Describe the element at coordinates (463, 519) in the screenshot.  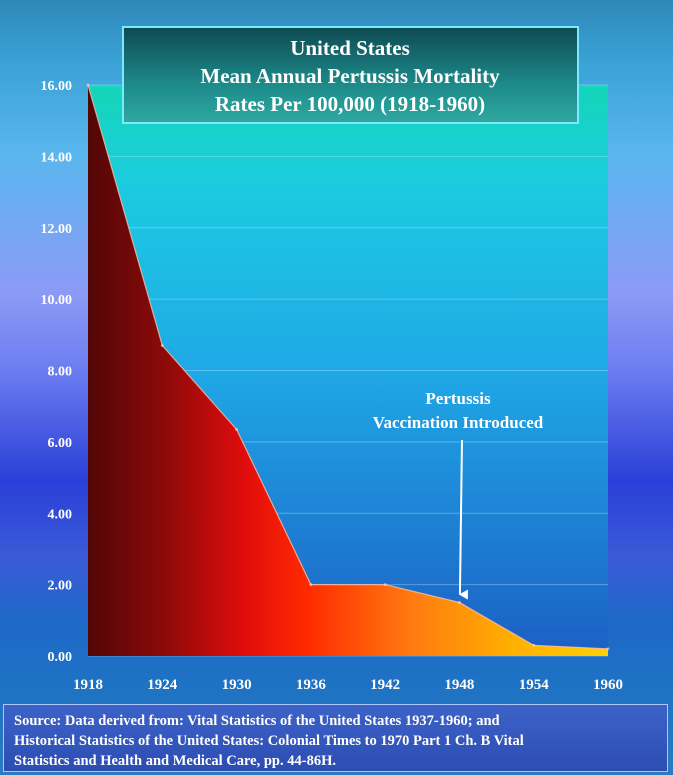
I see `annotation-arrow` at that location.